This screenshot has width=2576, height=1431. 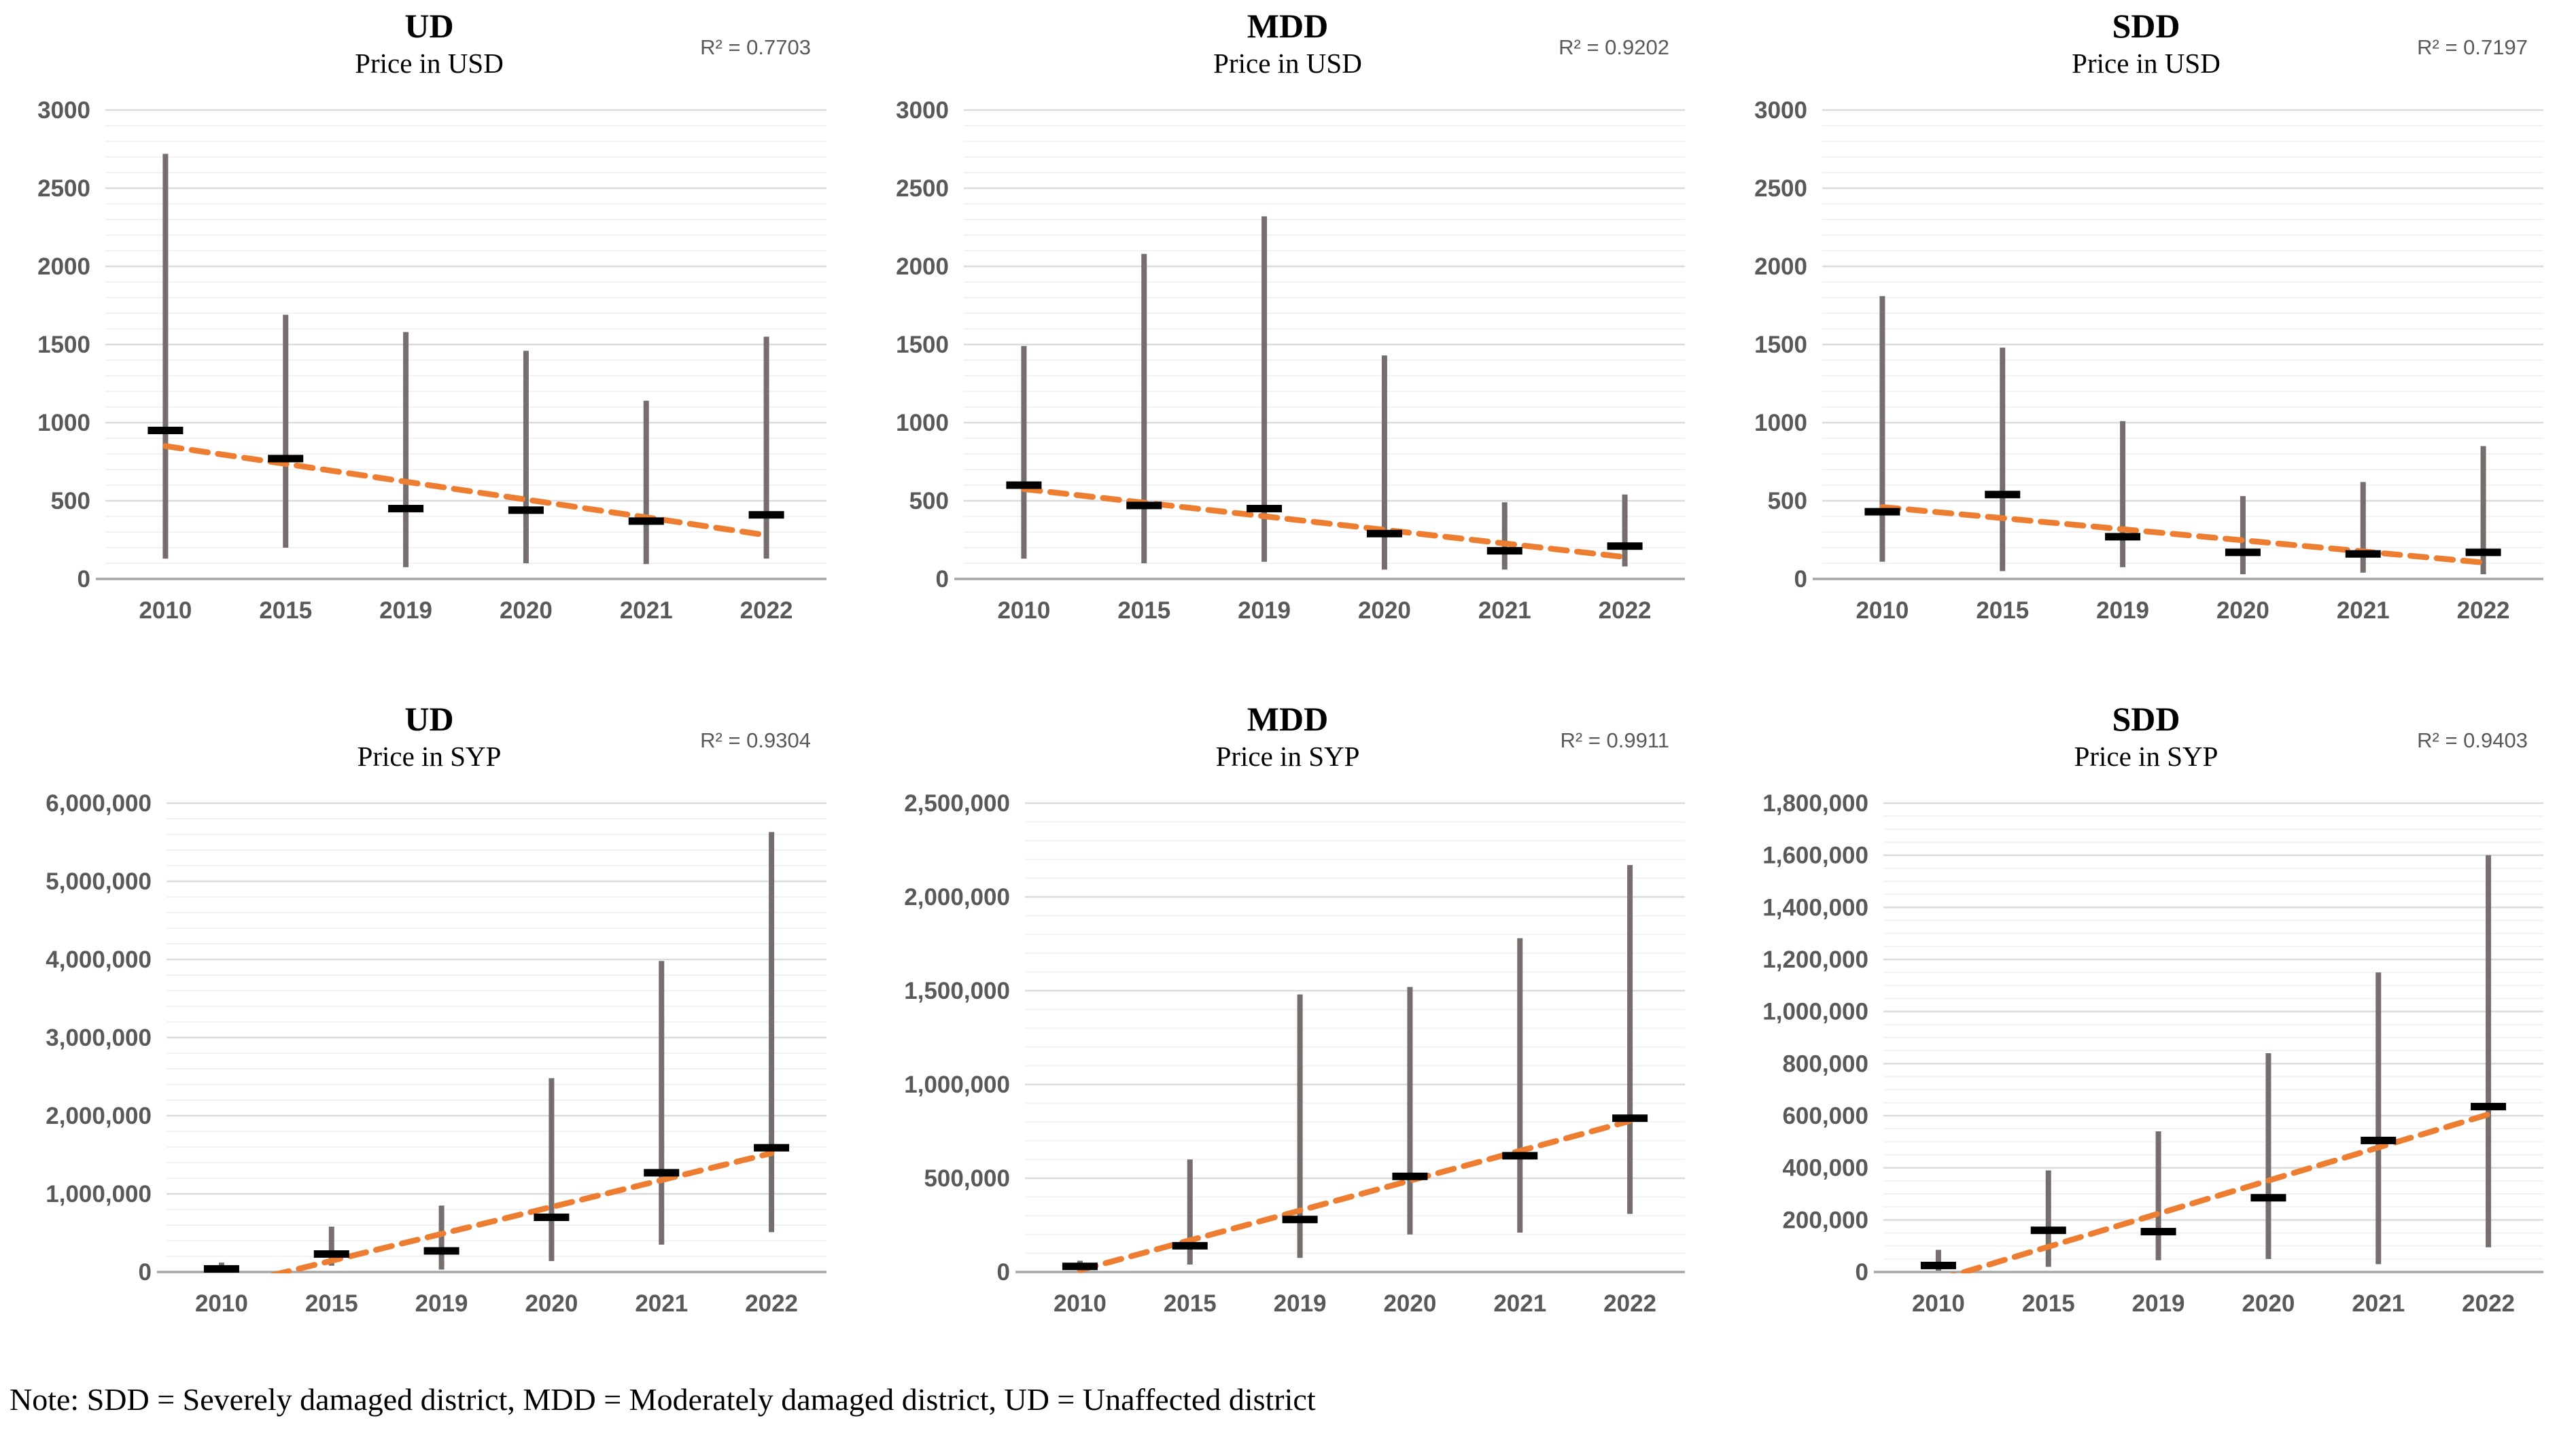 What do you see at coordinates (1825, 1116) in the screenshot?
I see `svg-text: 600,000` at bounding box center [1825, 1116].